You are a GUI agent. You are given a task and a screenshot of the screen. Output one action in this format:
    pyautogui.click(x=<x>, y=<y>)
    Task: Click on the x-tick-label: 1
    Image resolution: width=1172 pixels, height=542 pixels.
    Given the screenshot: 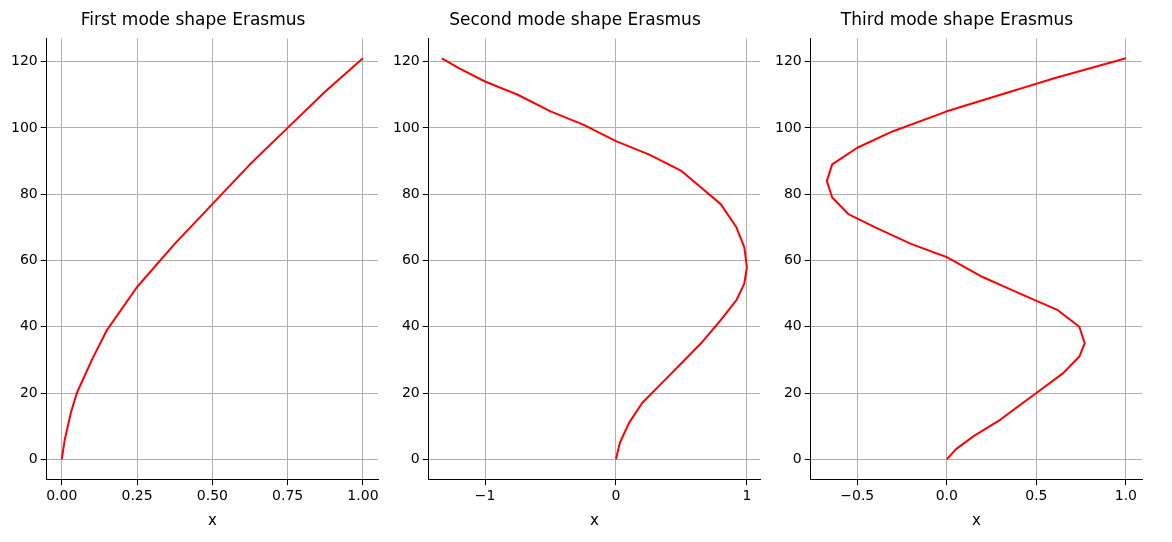 What is the action you would take?
    pyautogui.click(x=747, y=495)
    